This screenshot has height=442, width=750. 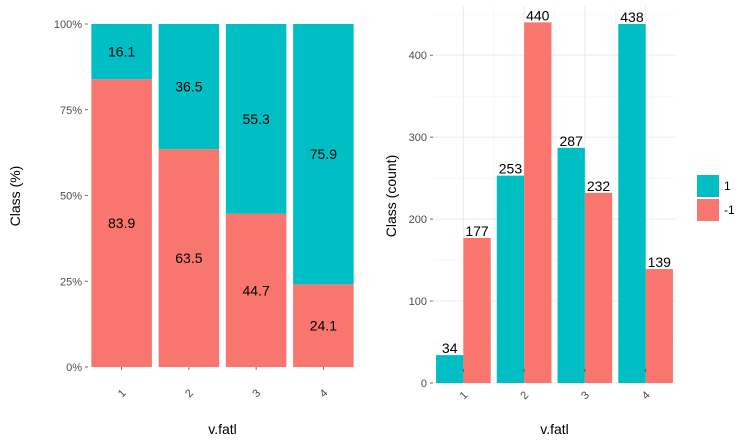 I want to click on left-bar-2-series--1, so click(x=189, y=258).